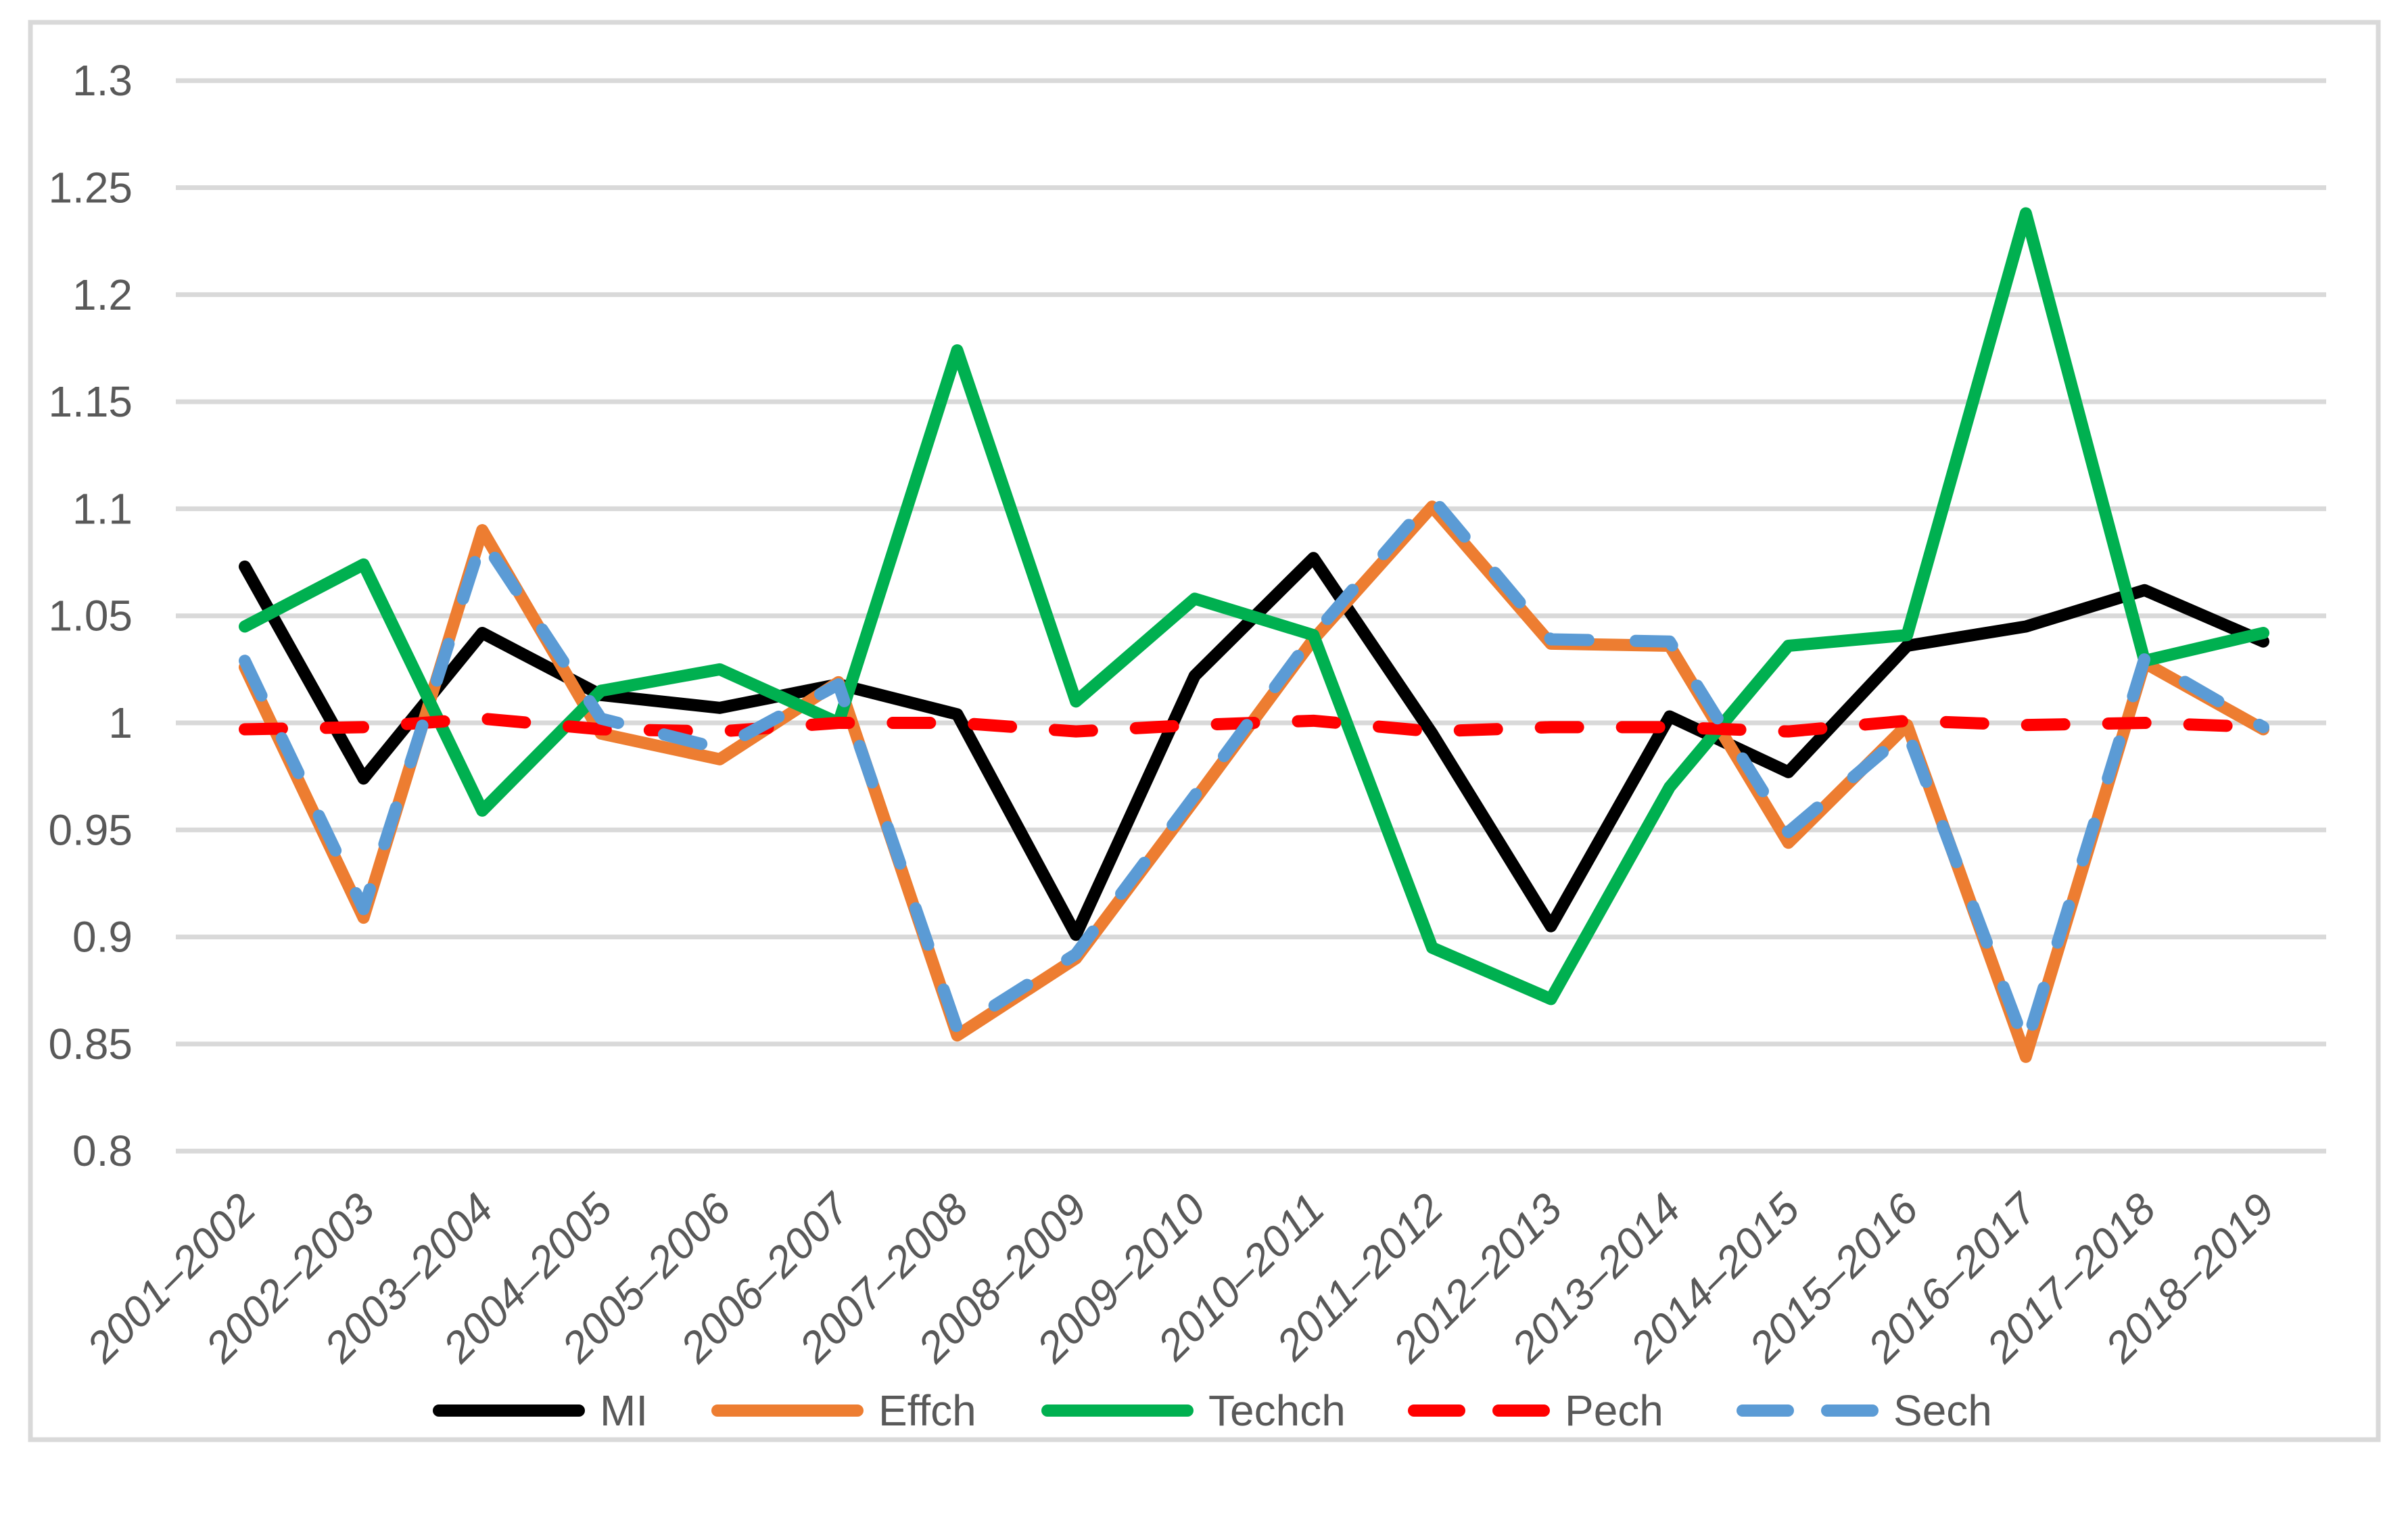 The height and width of the screenshot is (1535, 2408). I want to click on y-tick-label: 0.8, so click(102, 1151).